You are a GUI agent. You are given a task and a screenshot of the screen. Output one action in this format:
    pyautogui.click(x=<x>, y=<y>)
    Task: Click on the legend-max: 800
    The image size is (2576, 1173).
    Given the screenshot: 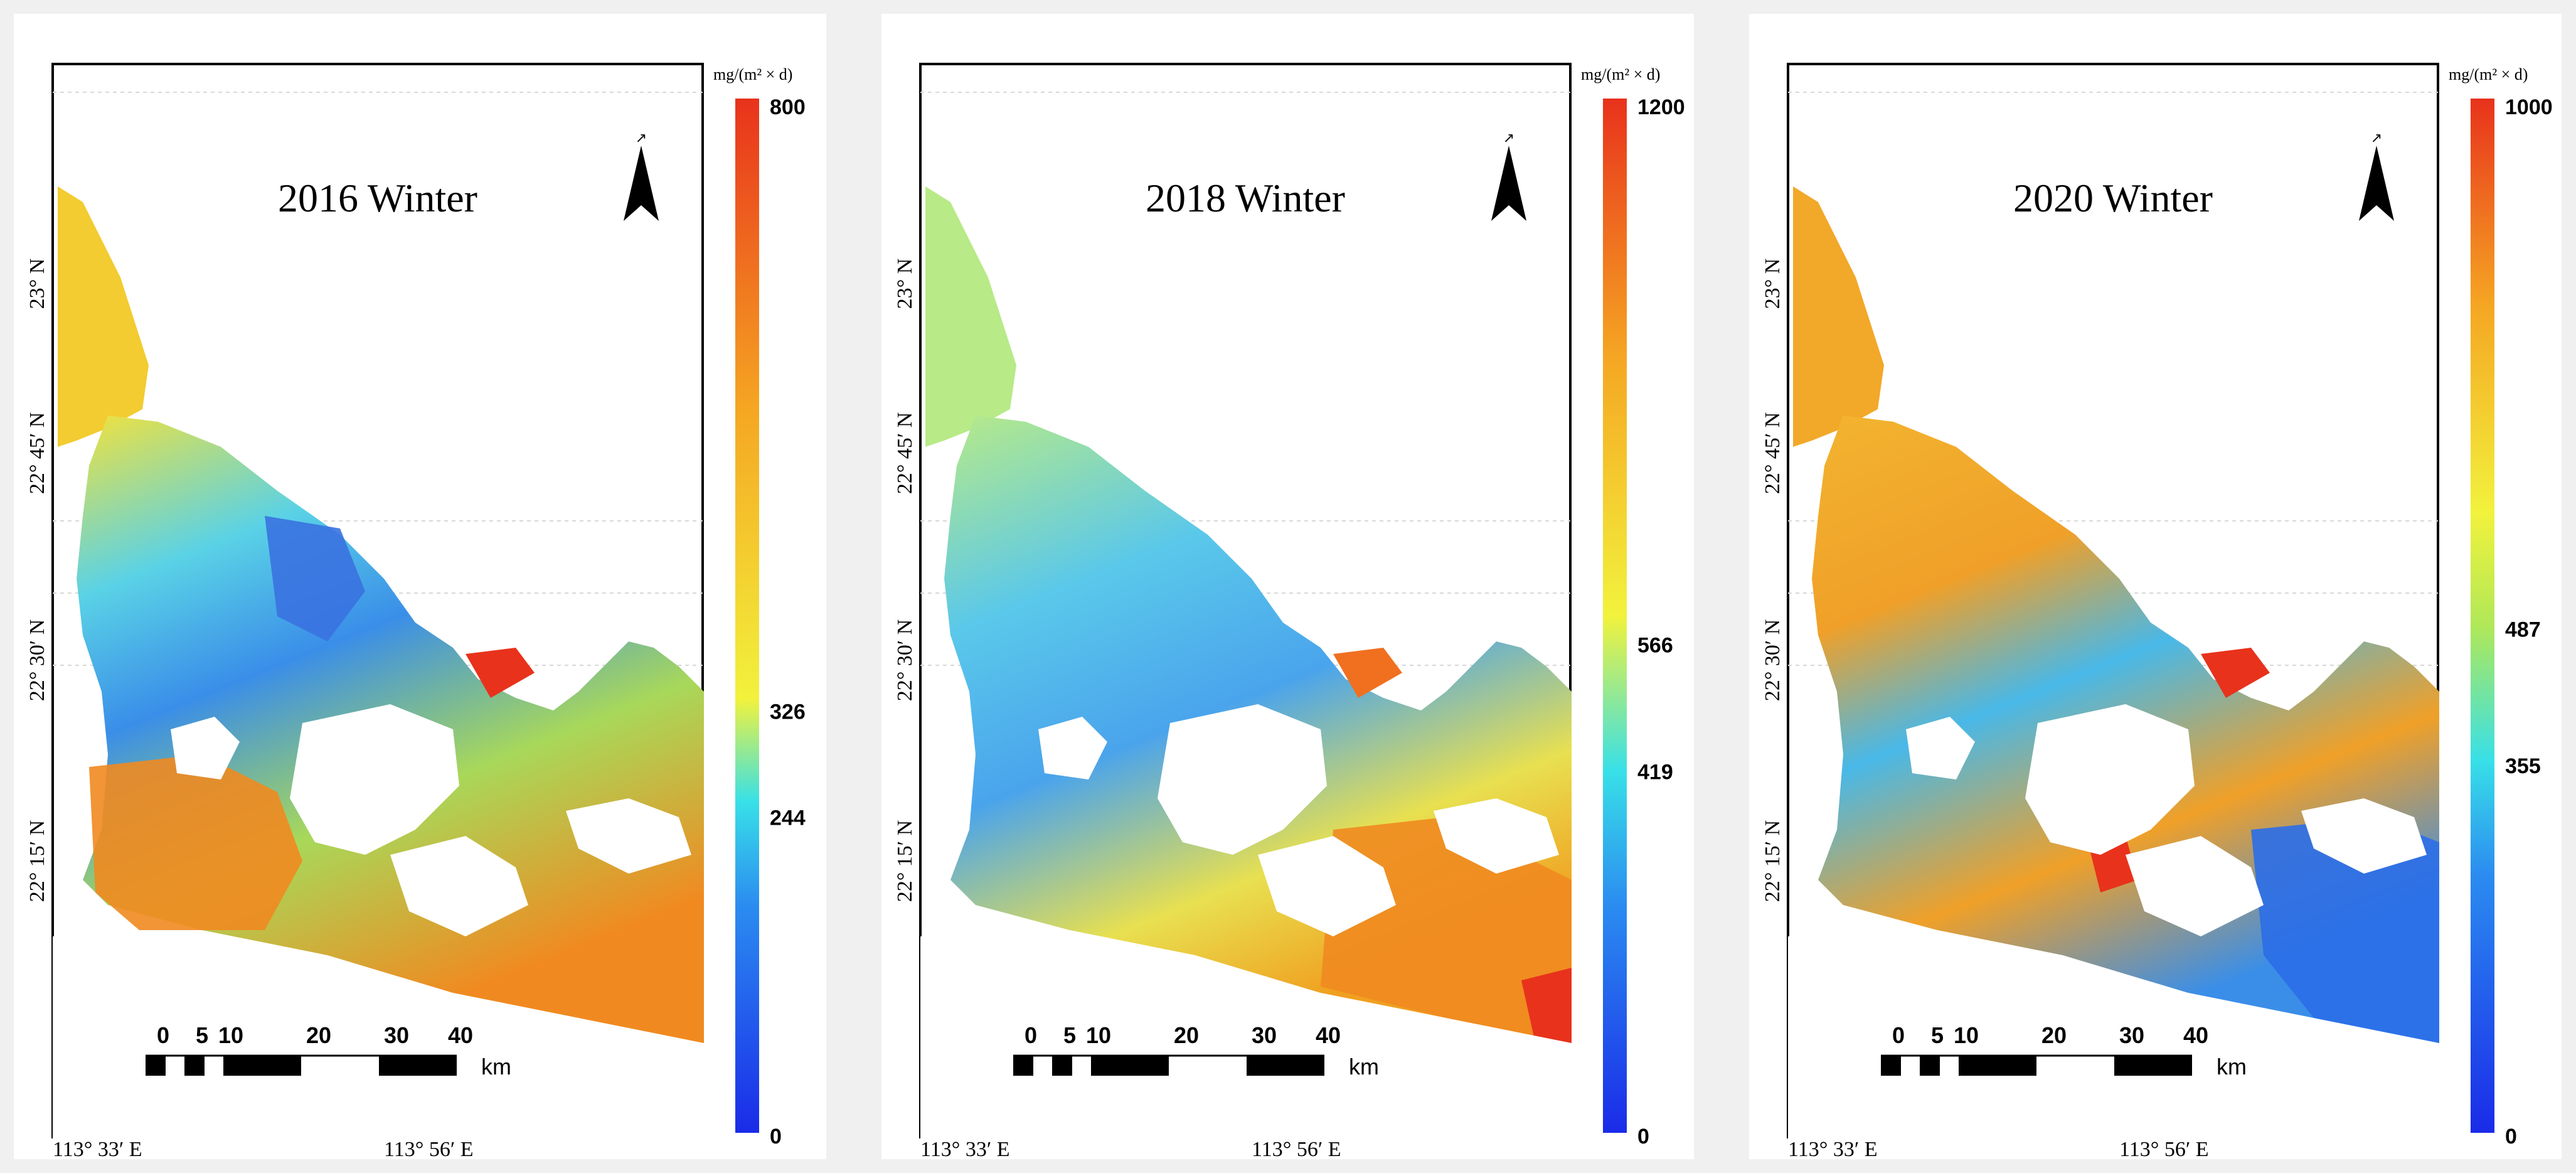 What is the action you would take?
    pyautogui.click(x=788, y=107)
    